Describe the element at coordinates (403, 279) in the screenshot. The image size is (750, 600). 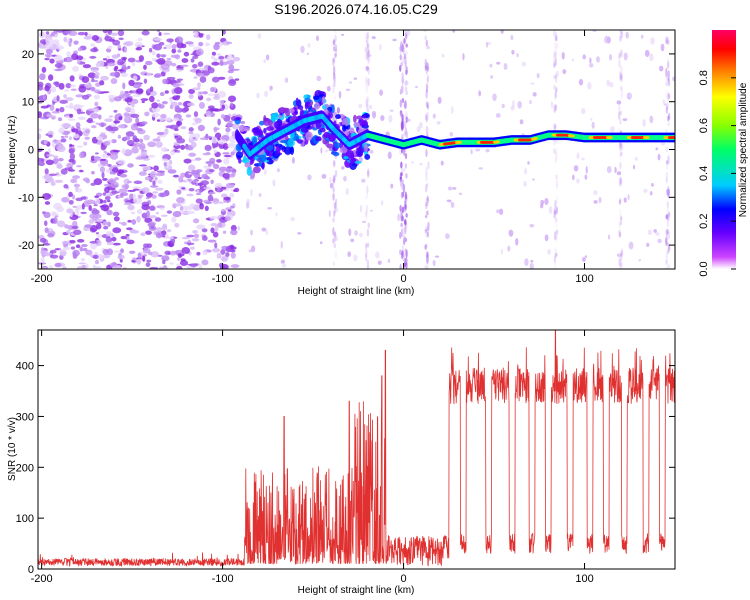
I see `0-xtick-label: 0` at that location.